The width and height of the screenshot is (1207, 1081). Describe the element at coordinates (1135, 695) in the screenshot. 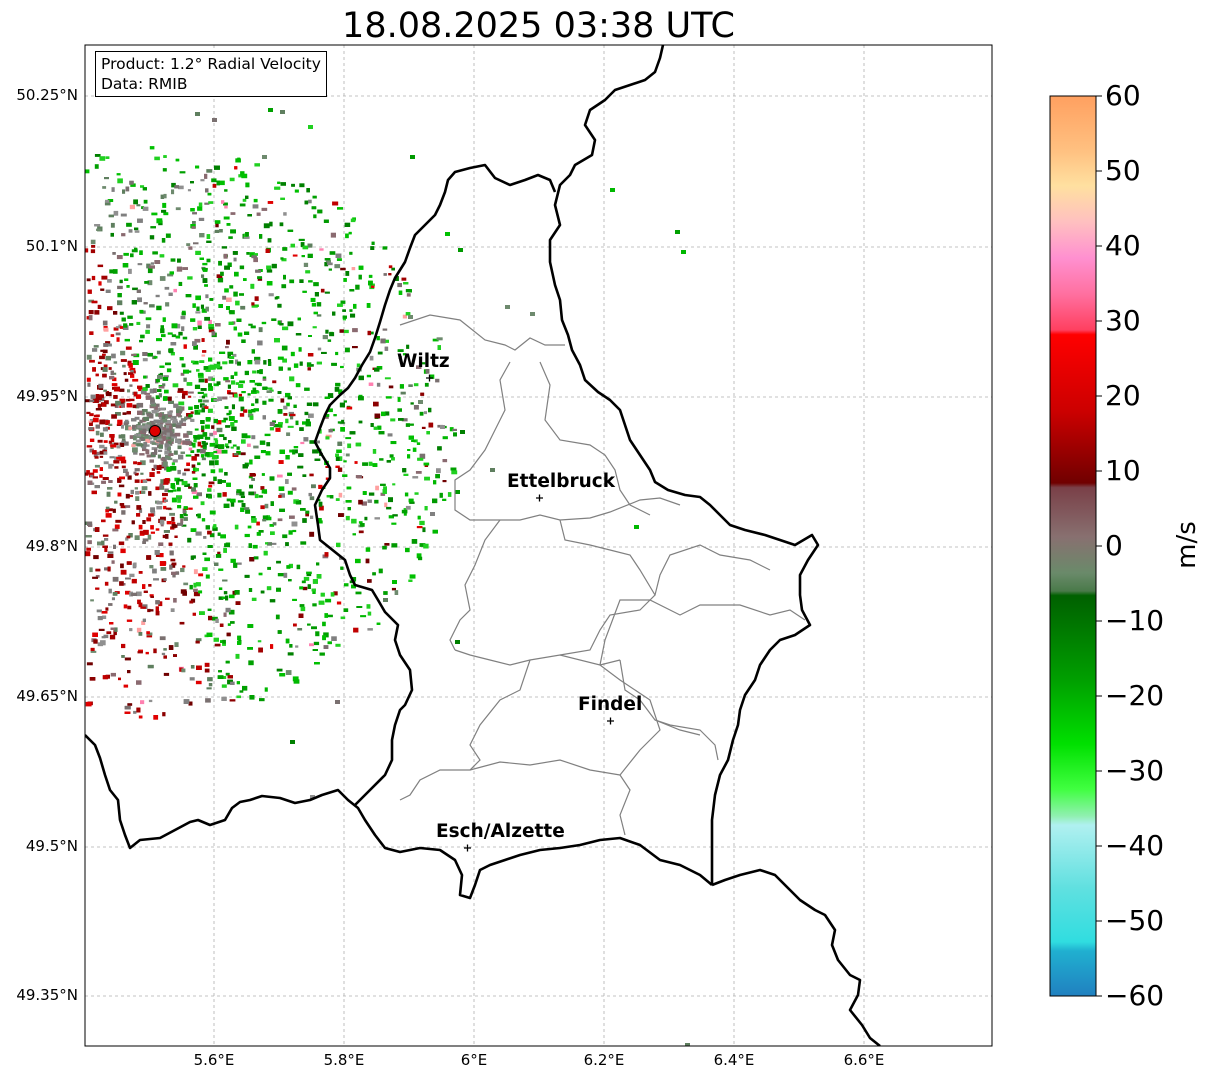

I see `colorbar-tick-label: −20` at that location.